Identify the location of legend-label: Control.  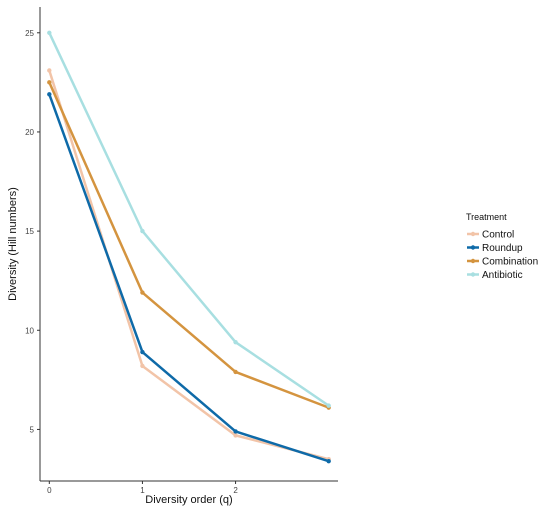
(498, 235).